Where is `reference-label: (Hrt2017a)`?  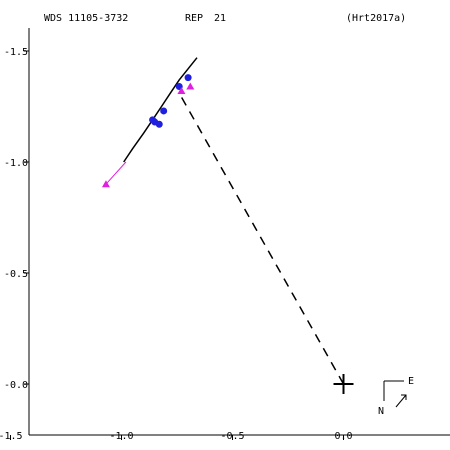
reference-label: (Hrt2017a) is located at coordinates (376, 18).